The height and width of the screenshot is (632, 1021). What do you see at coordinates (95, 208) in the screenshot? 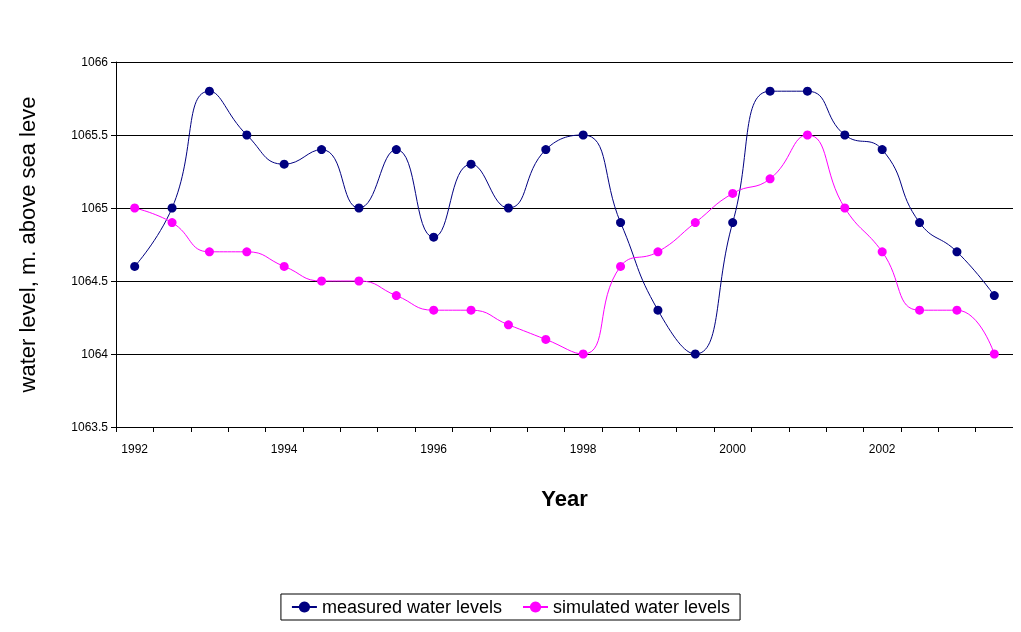
I see `y-tick-label: 1065` at bounding box center [95, 208].